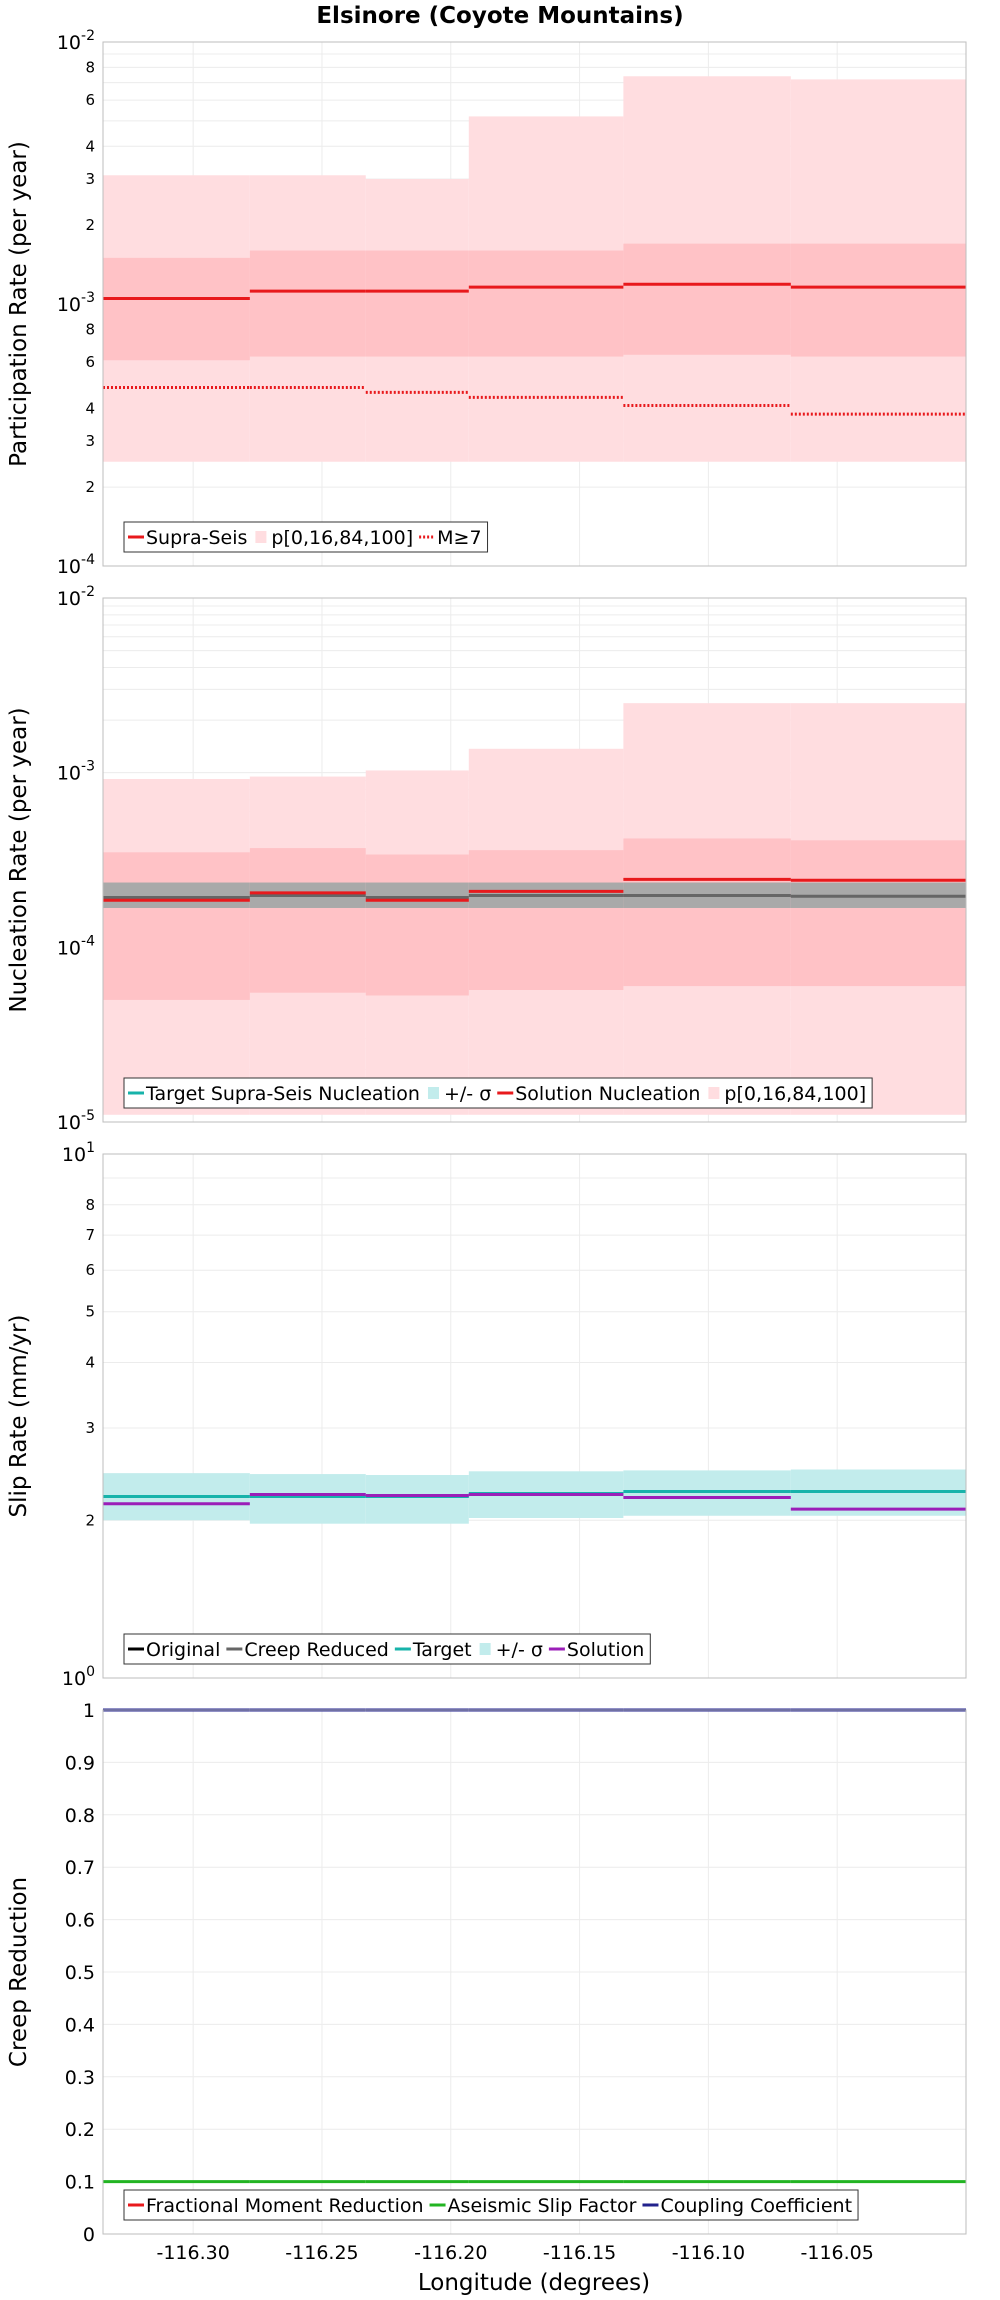 This screenshot has height=2300, width=1000. What do you see at coordinates (450, 2253) in the screenshot?
I see `x-tick-label: -116.20` at bounding box center [450, 2253].